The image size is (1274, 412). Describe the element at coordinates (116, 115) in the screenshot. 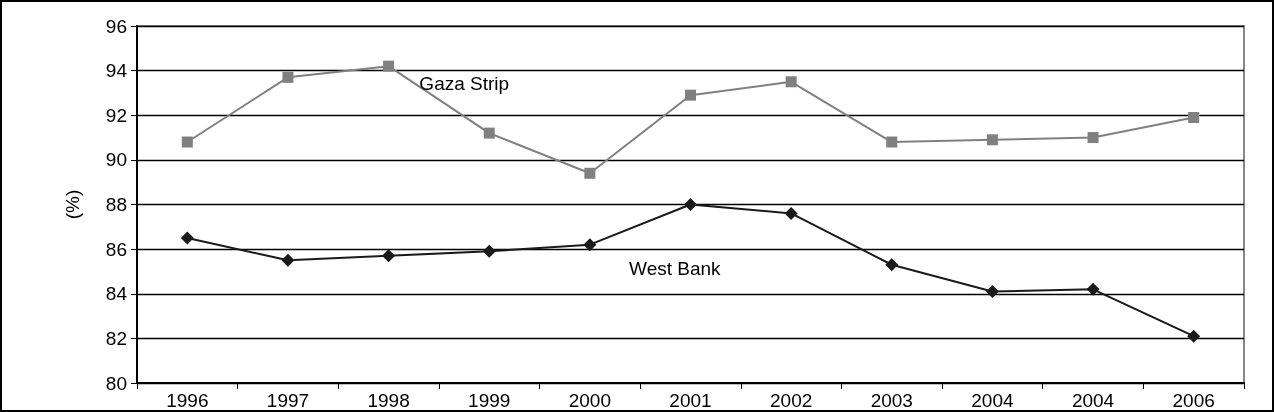

I see `y-tick-label: 92` at that location.